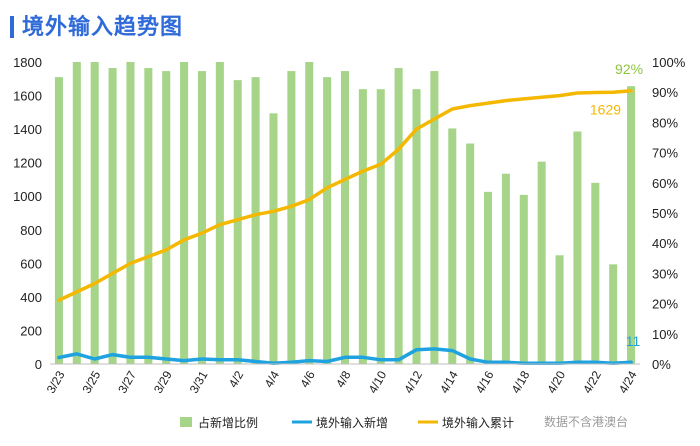 The width and height of the screenshot is (700, 446). What do you see at coordinates (31, 297) in the screenshot?
I see `left-tick-label: 400` at bounding box center [31, 297].